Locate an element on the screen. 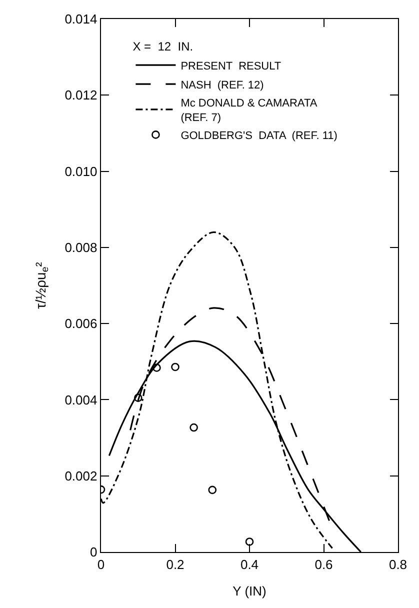 The width and height of the screenshot is (419, 608). legend-label: NASH (REF. 12) is located at coordinates (222, 85).